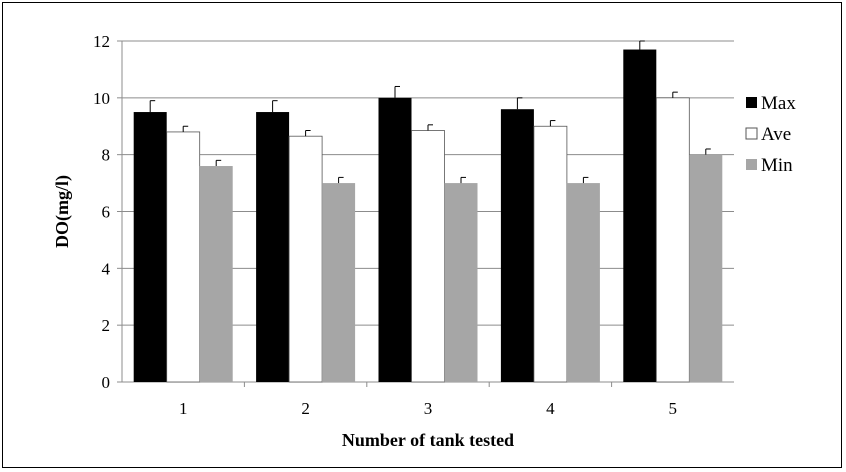 The width and height of the screenshot is (846, 472). Describe the element at coordinates (305, 408) in the screenshot. I see `x-tick-label-2: 2` at that location.